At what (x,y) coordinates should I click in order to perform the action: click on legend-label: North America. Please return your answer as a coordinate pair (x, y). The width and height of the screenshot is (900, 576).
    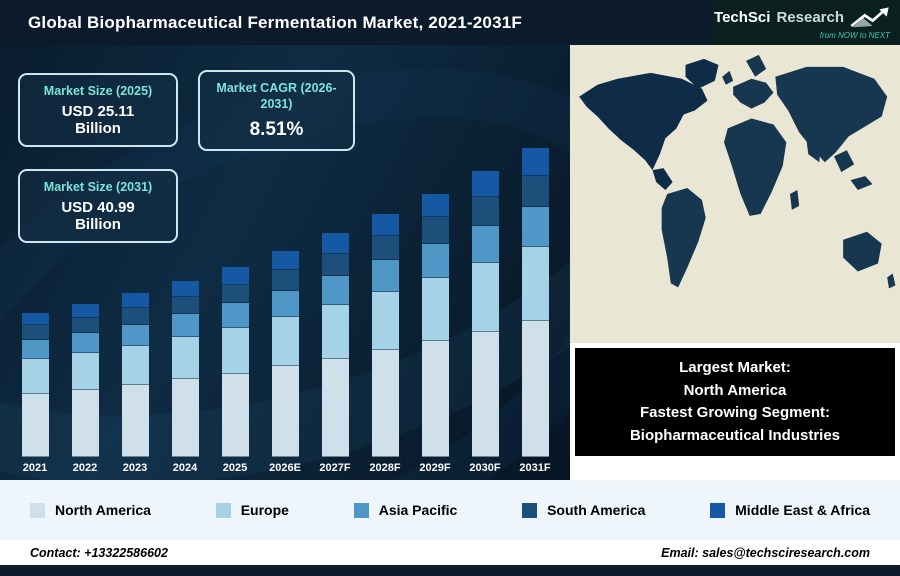
    Looking at the image, I should click on (103, 510).